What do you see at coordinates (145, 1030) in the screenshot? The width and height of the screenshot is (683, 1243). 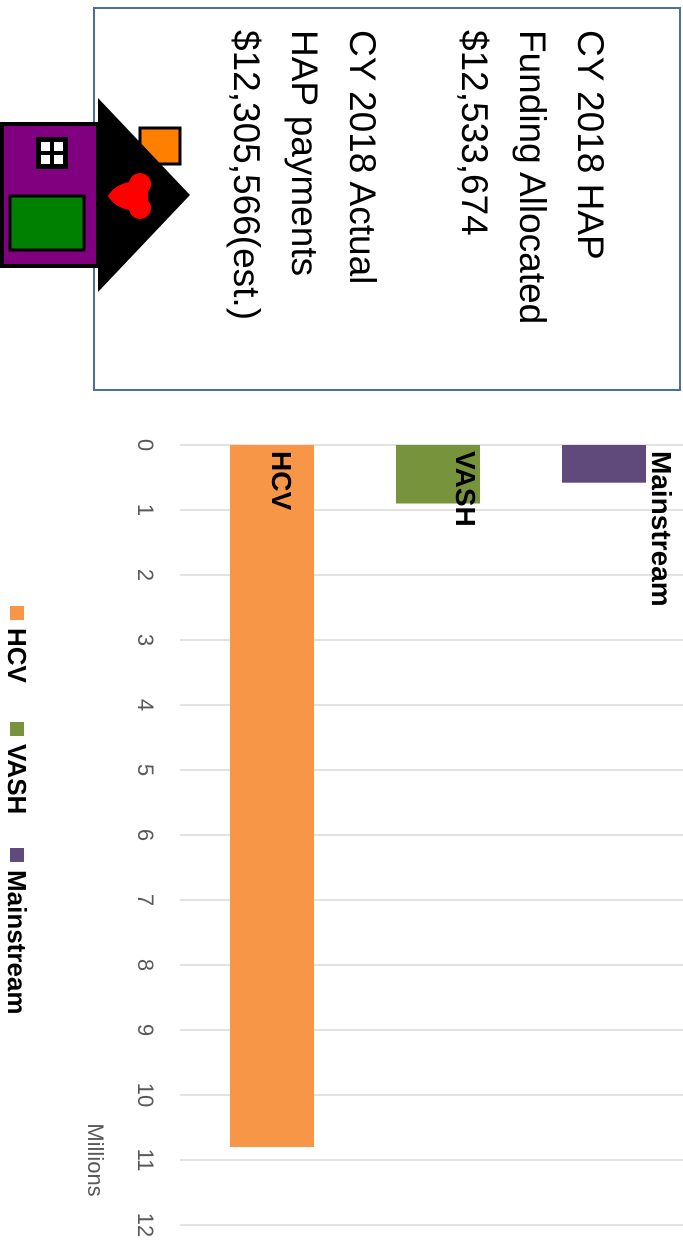 I see `tick-label: 9` at bounding box center [145, 1030].